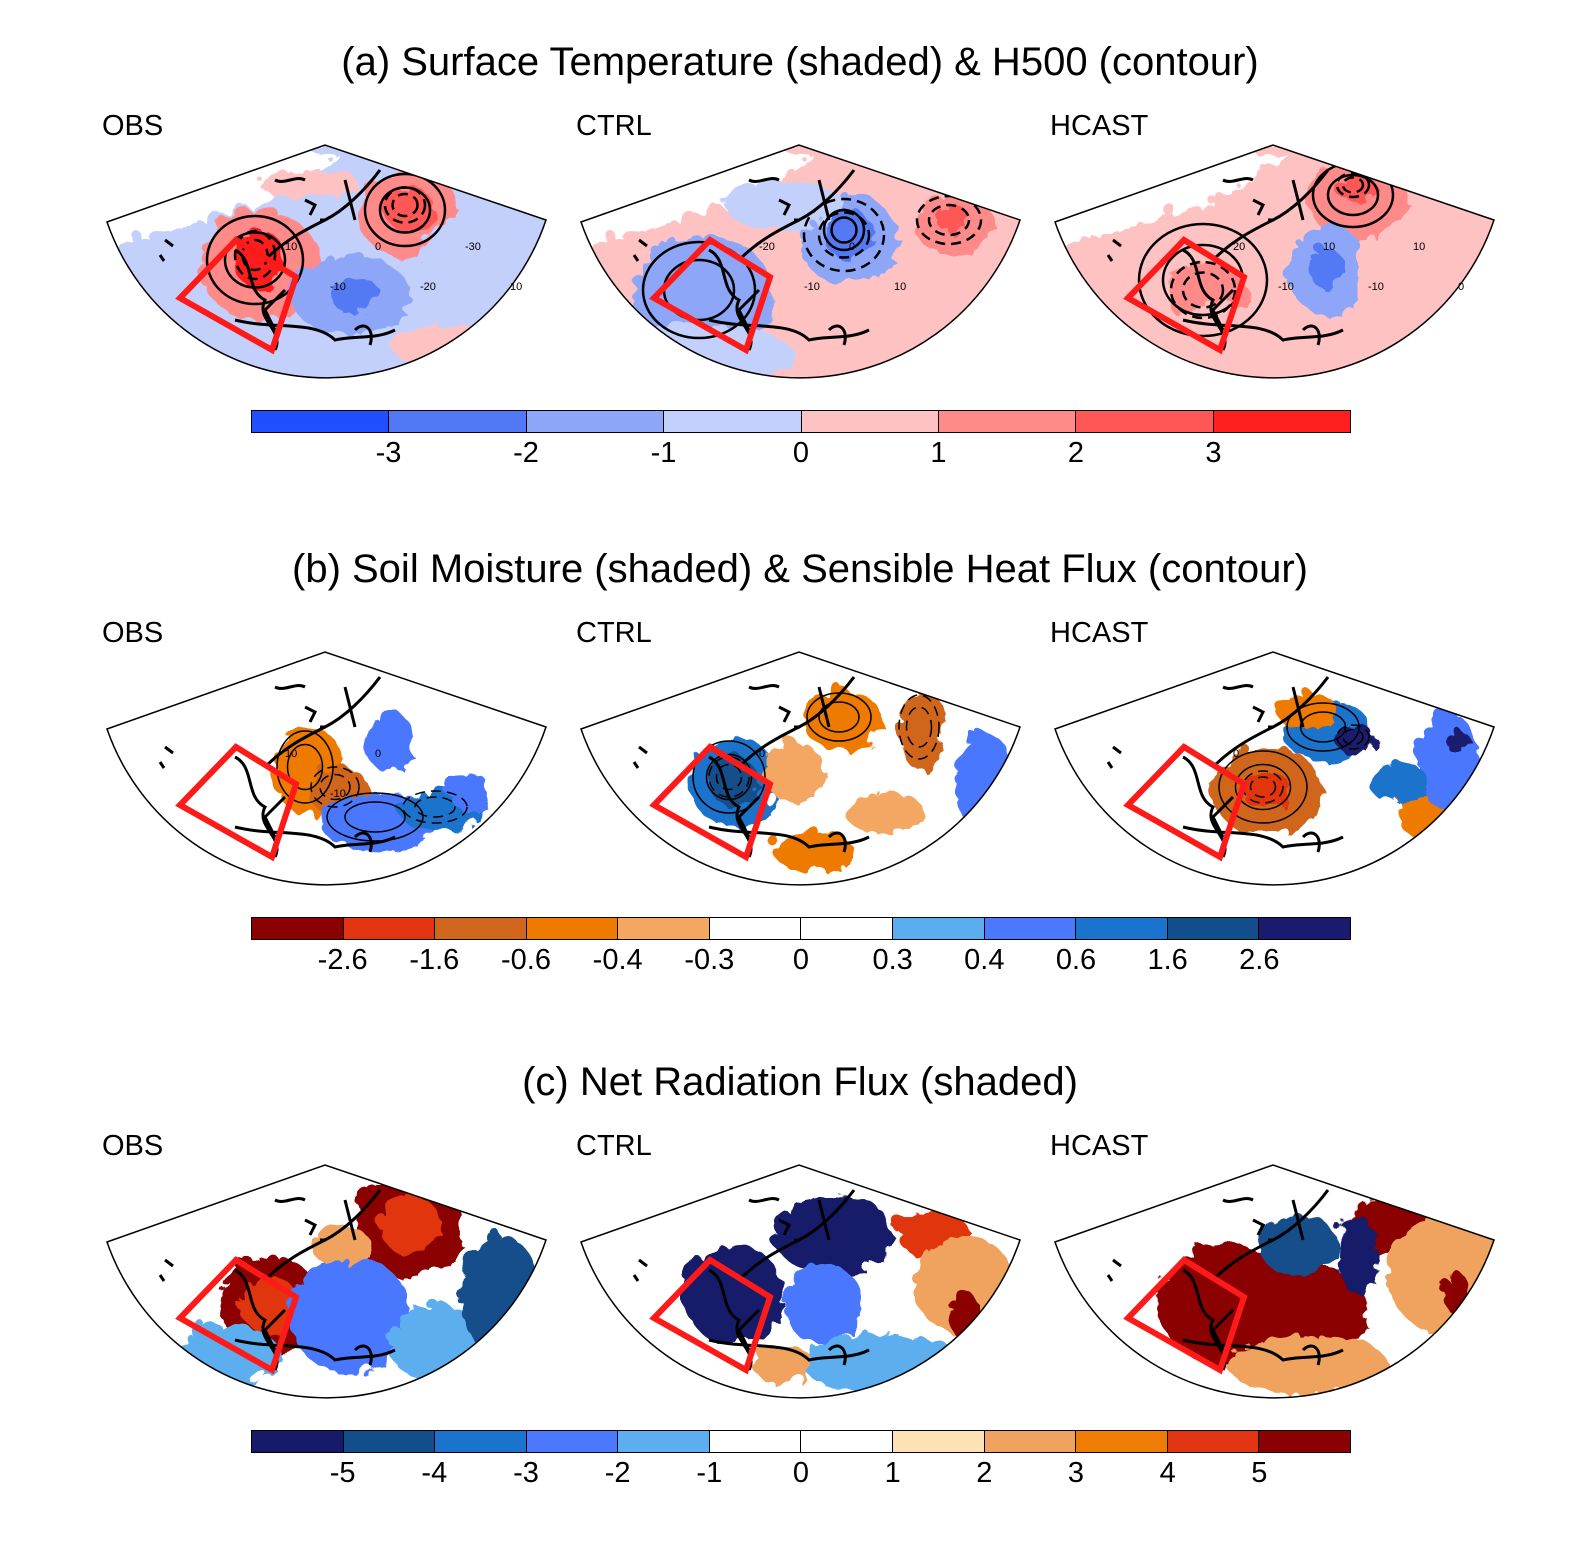  Describe the element at coordinates (526, 960) in the screenshot. I see `colorbar-tick-label: -0.6` at that location.